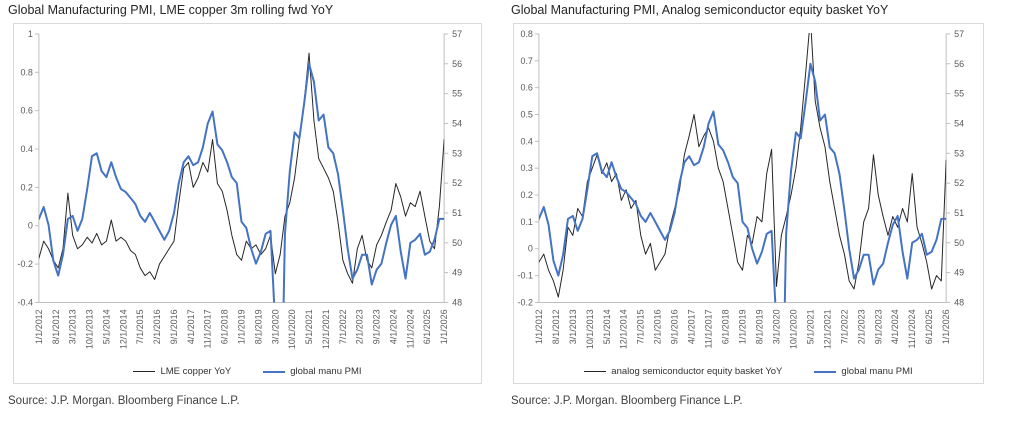 This screenshot has width=1024, height=421. Describe the element at coordinates (525, 276) in the screenshot. I see `left-axis-tick-label: -0.1` at that location.